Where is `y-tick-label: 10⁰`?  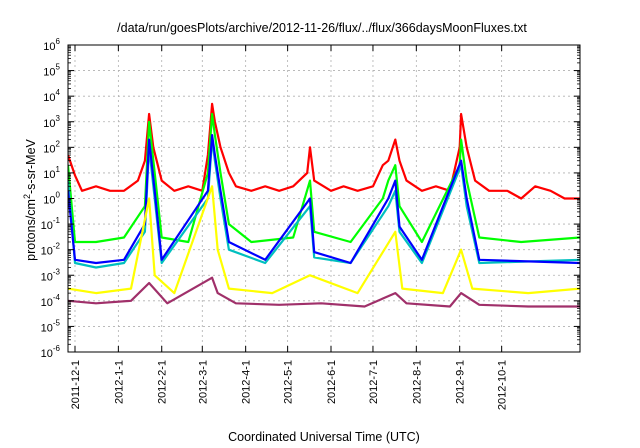 y-tick-label: 10⁰ is located at coordinates (51, 199).